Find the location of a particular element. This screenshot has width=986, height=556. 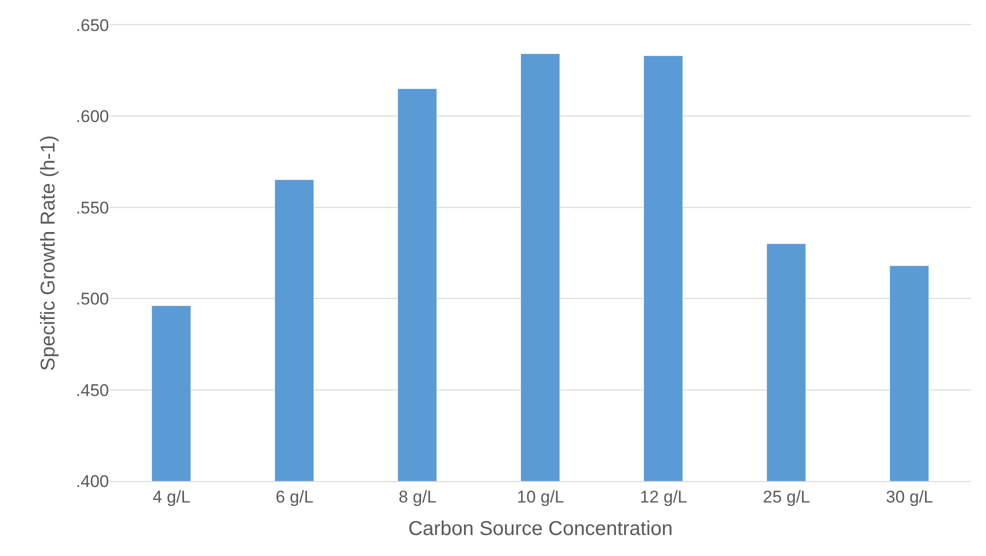

y-tick-label: .600 is located at coordinates (92, 116).